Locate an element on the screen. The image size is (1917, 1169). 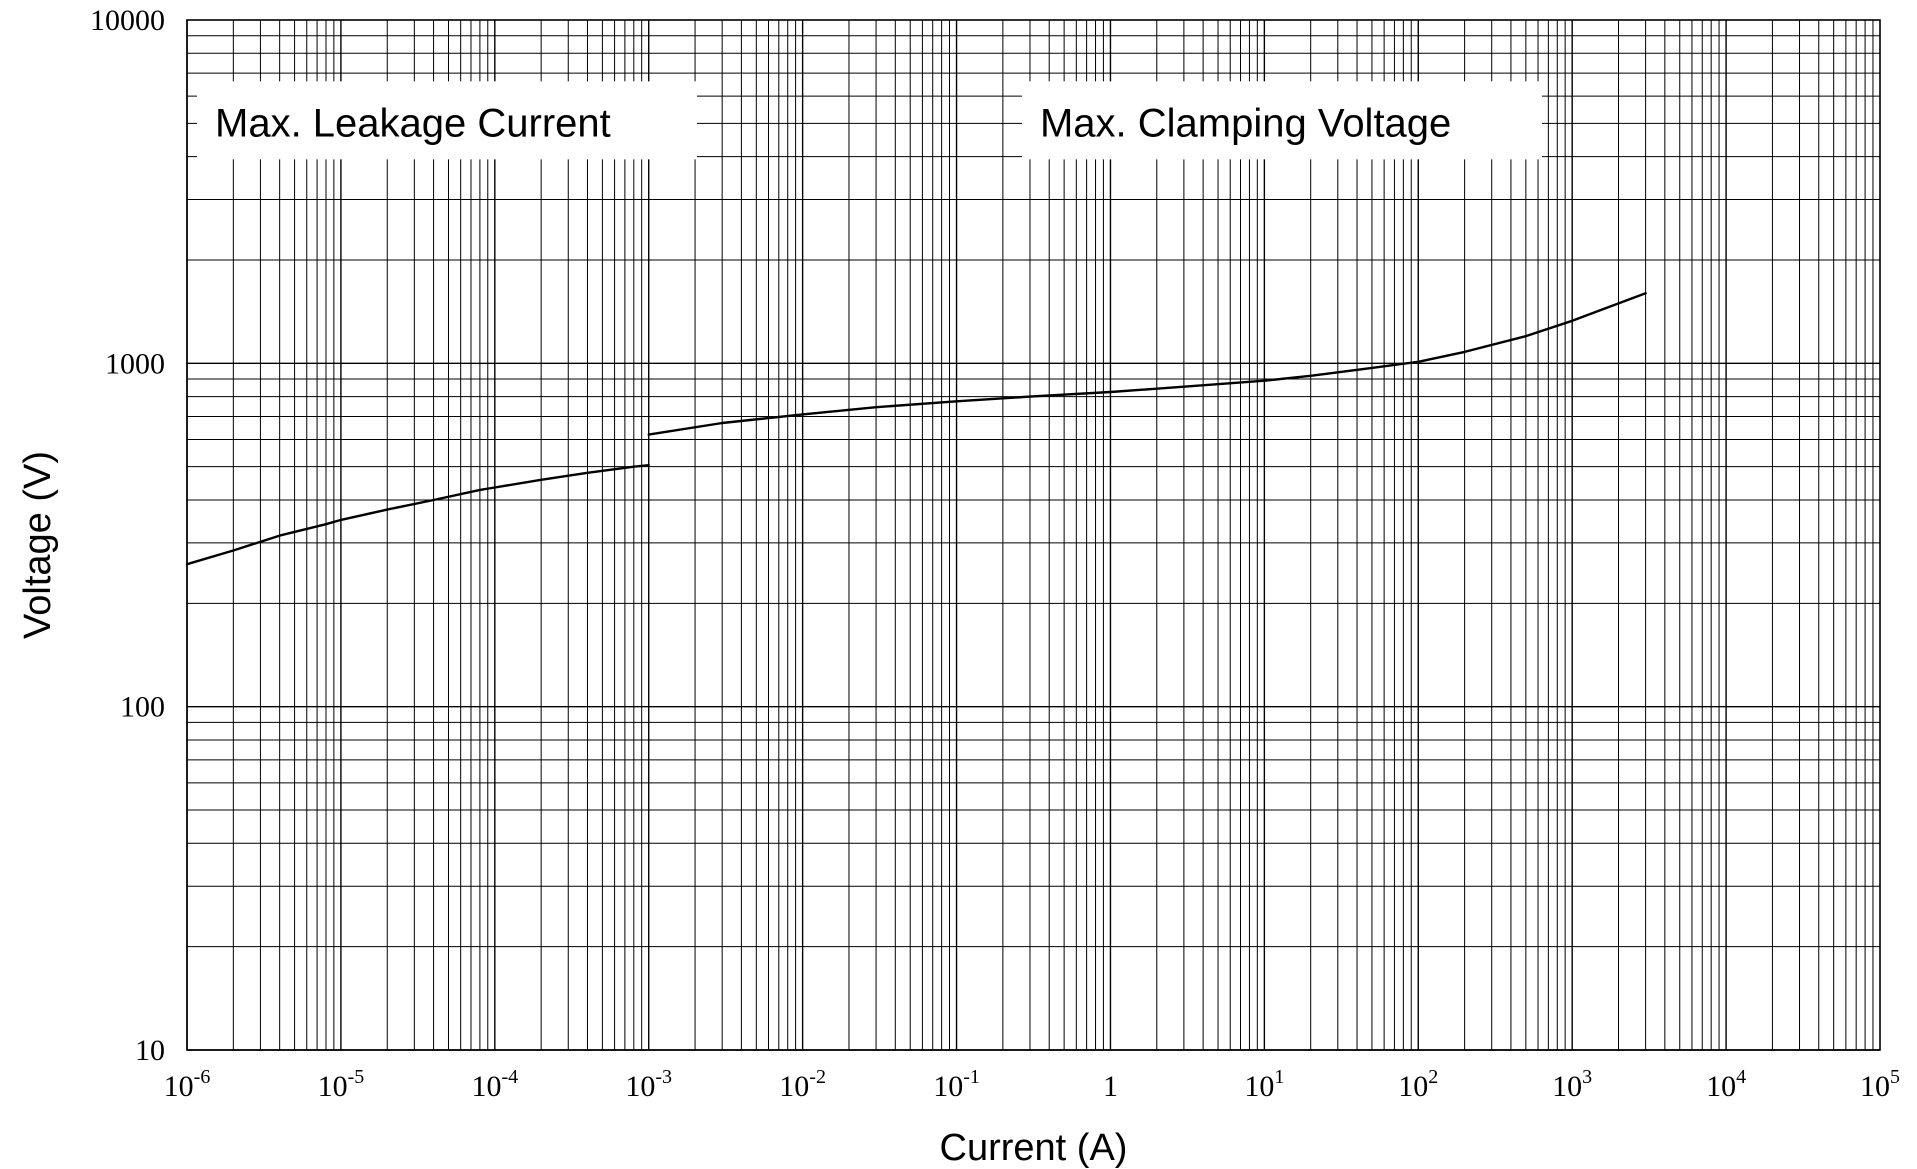
y-tick-label: 10 is located at coordinates (150, 1050).